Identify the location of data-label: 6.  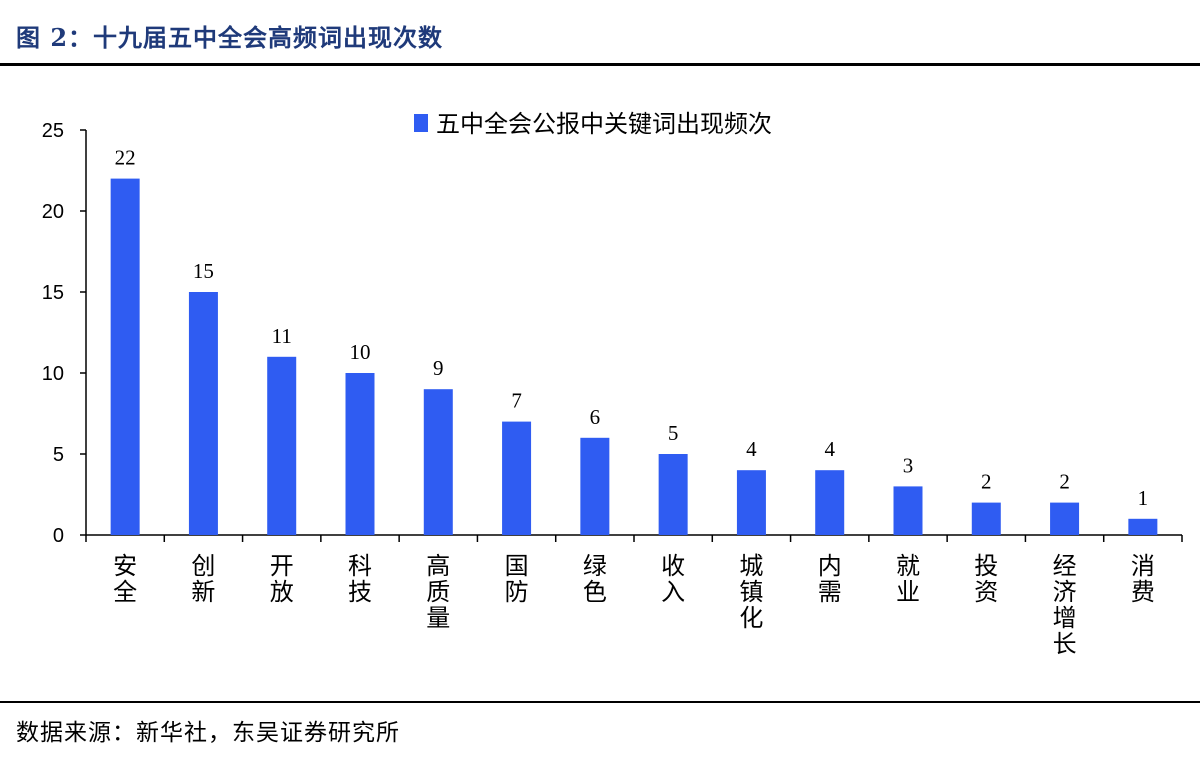
(595, 417).